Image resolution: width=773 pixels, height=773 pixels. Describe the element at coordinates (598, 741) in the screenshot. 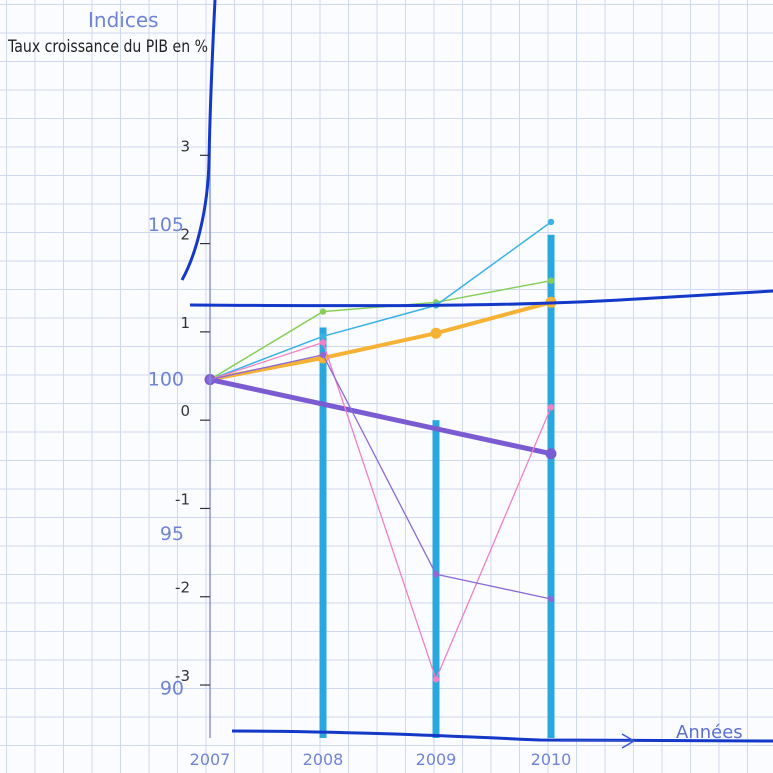

I see `x-axis-arrow` at that location.